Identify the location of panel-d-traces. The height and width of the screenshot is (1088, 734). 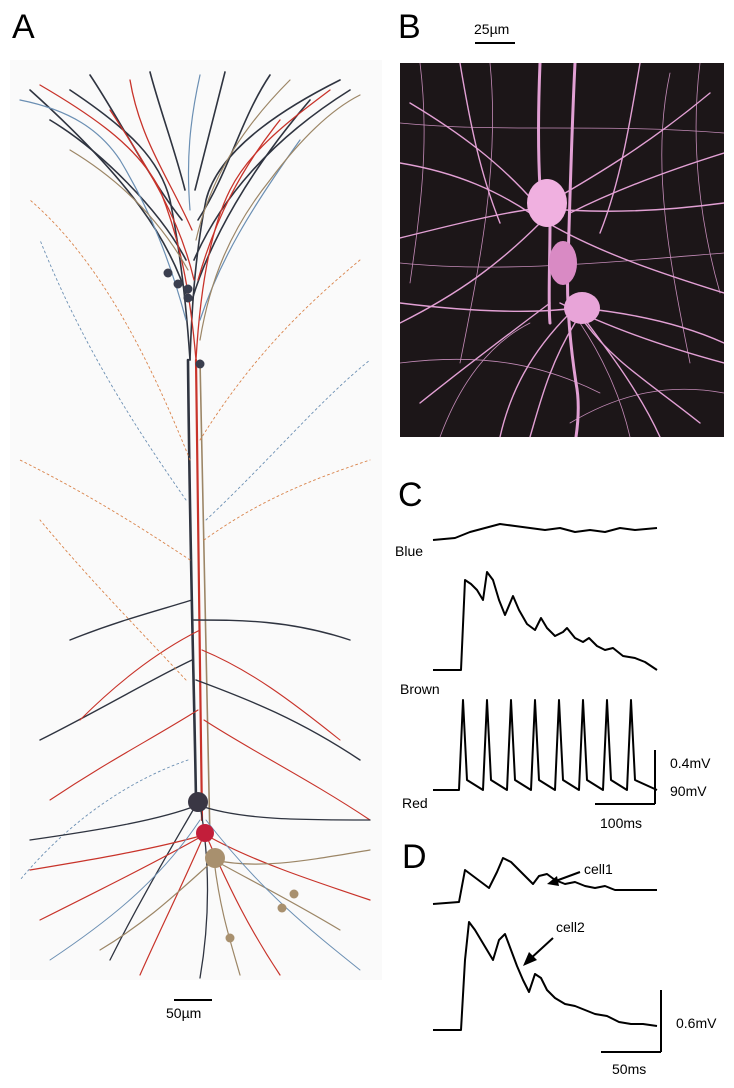
(545, 950).